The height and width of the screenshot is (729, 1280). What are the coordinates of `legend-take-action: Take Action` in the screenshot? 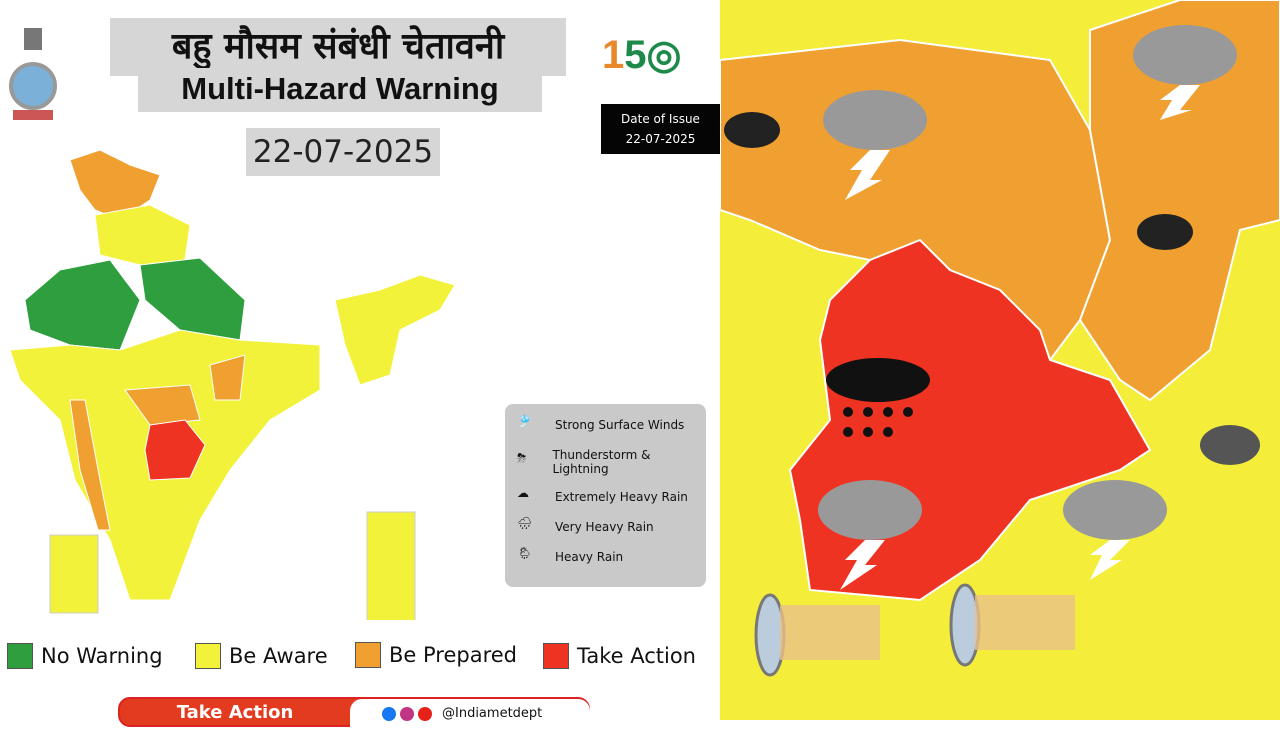 It's located at (619, 656).